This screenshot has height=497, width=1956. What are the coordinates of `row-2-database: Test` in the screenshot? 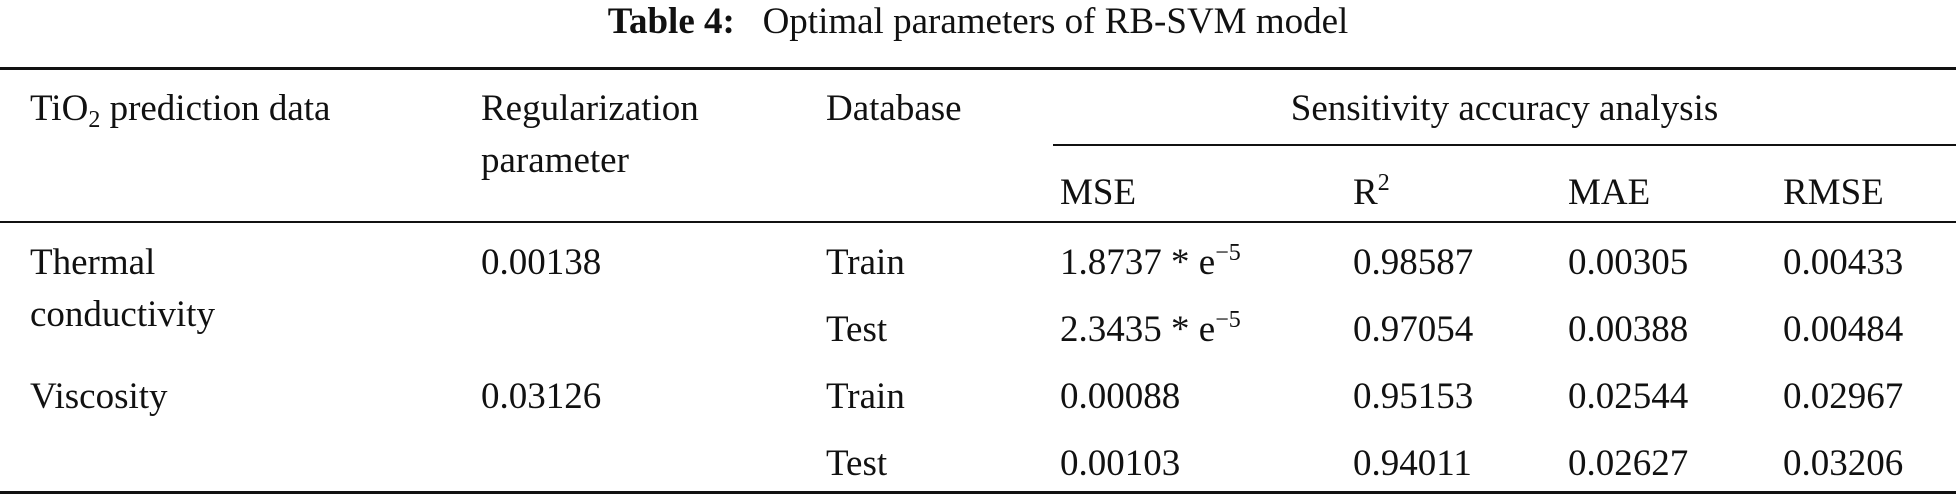 It's located at (857, 329).